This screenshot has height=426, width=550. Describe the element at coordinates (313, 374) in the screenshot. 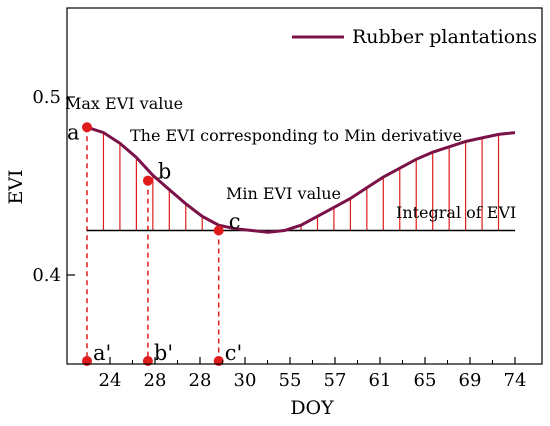

I see `x-axis-ticks: 24 28 28 30 55 57 61 65 69 74` at that location.